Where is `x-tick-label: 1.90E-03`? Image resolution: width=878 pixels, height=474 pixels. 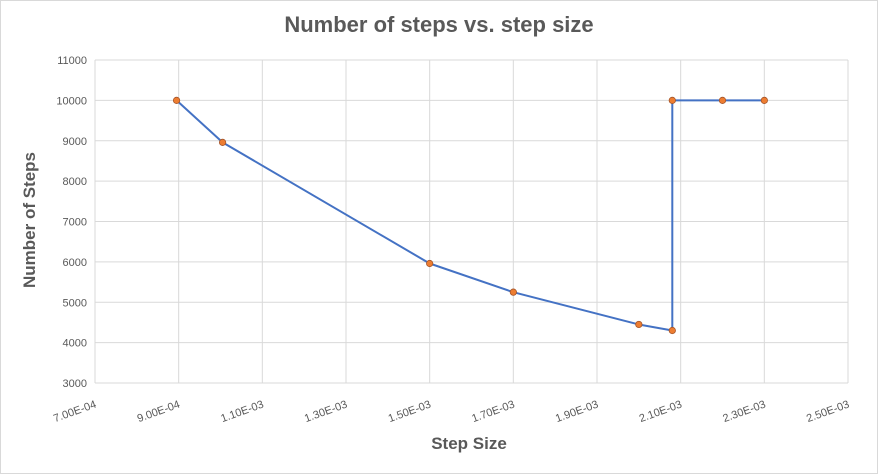 x-tick-label: 1.90E-03 is located at coordinates (577, 412).